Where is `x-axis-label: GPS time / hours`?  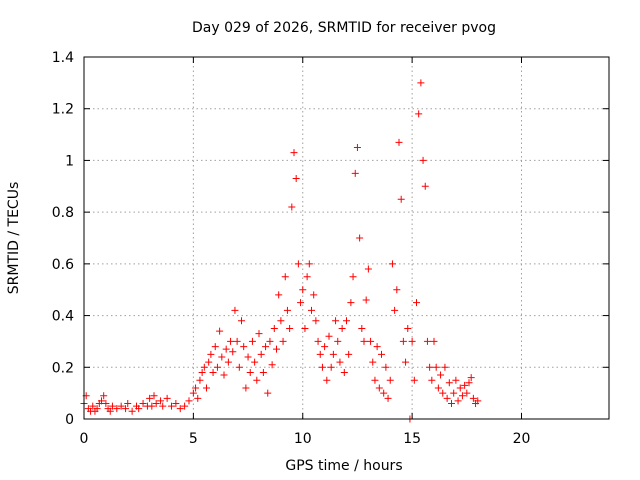
x-axis-label: GPS time / hours is located at coordinates (343, 466).